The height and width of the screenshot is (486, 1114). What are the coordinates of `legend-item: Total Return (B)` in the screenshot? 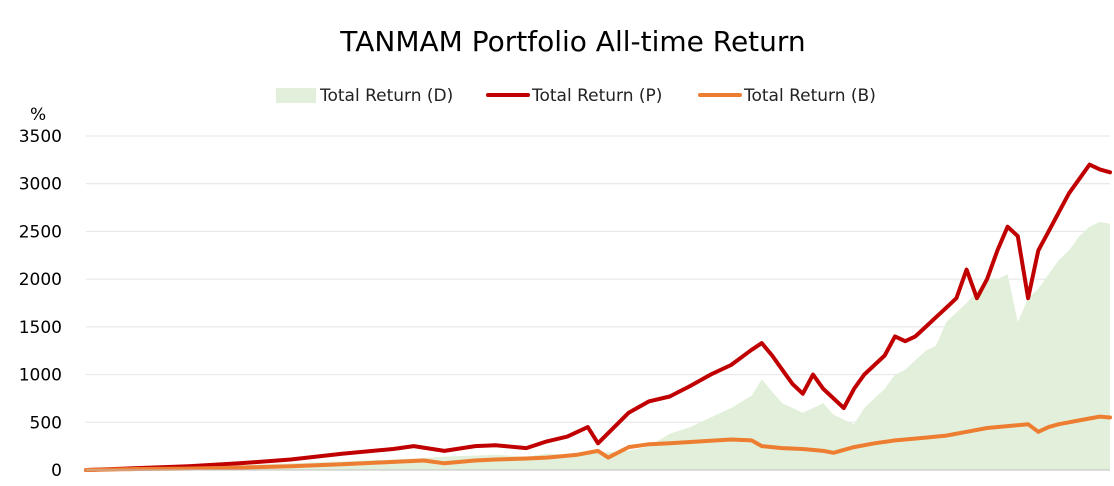 It's located at (787, 96).